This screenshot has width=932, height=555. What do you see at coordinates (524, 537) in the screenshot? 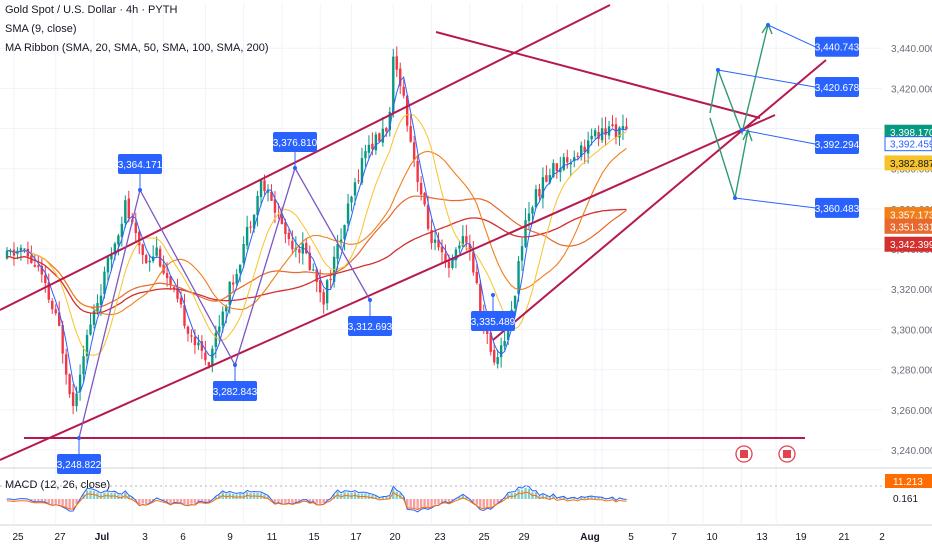
I see `time-axis-tick: 29` at bounding box center [524, 537].